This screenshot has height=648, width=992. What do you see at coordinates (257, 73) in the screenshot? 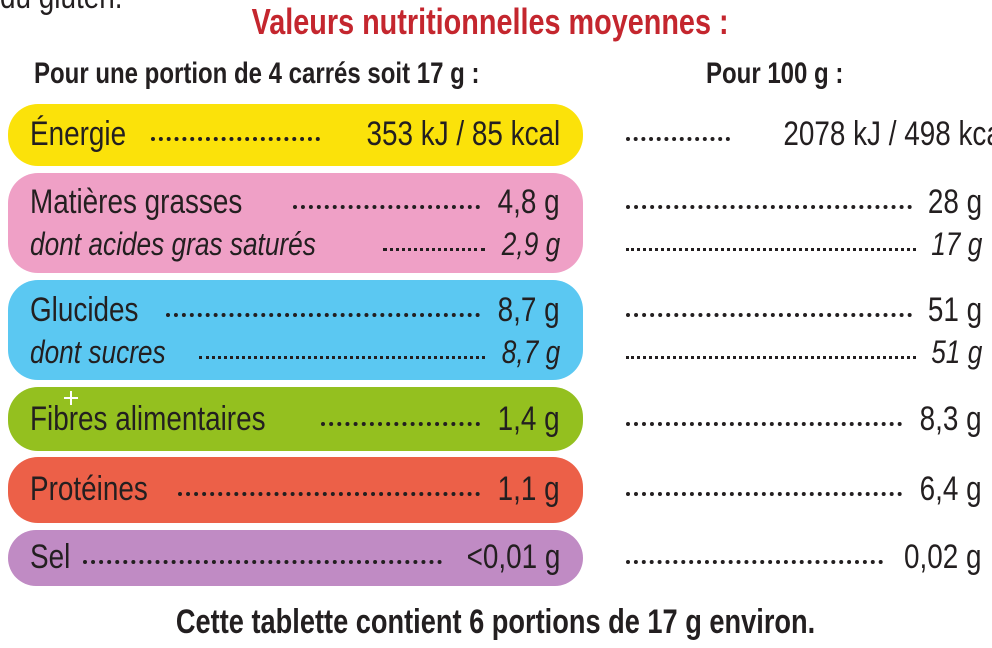
I see `portion-header: Pour une portion de 4 carrés soit 17 g :` at bounding box center [257, 73].